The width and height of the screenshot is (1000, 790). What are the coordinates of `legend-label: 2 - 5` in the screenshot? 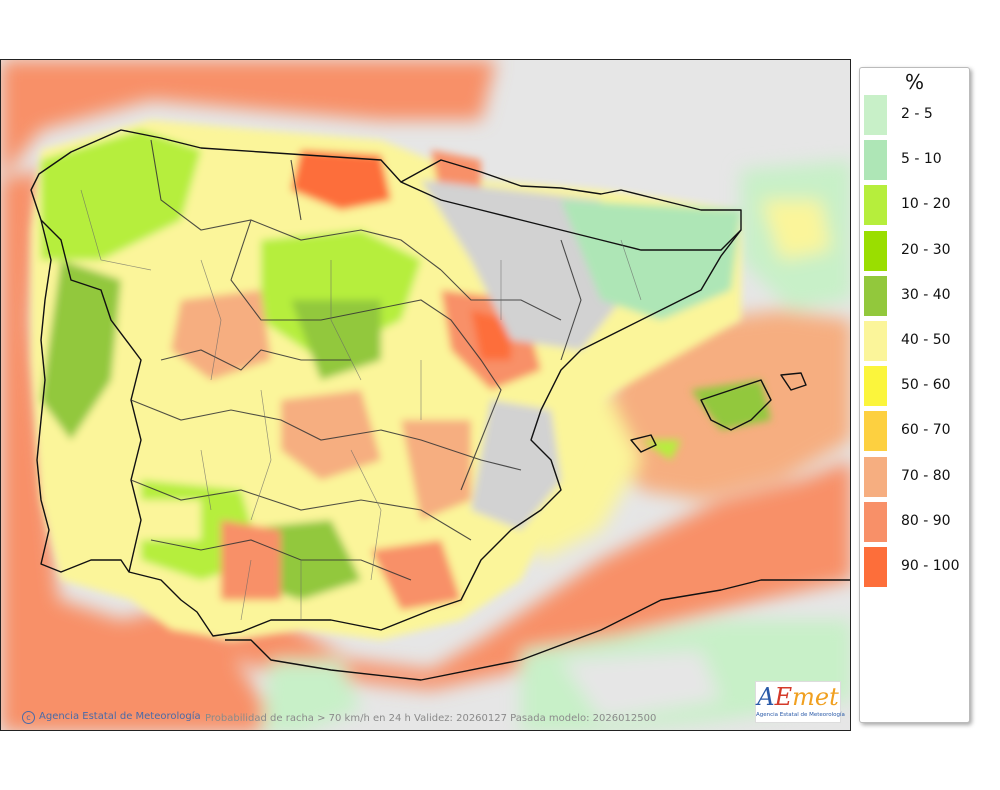 It's located at (917, 114).